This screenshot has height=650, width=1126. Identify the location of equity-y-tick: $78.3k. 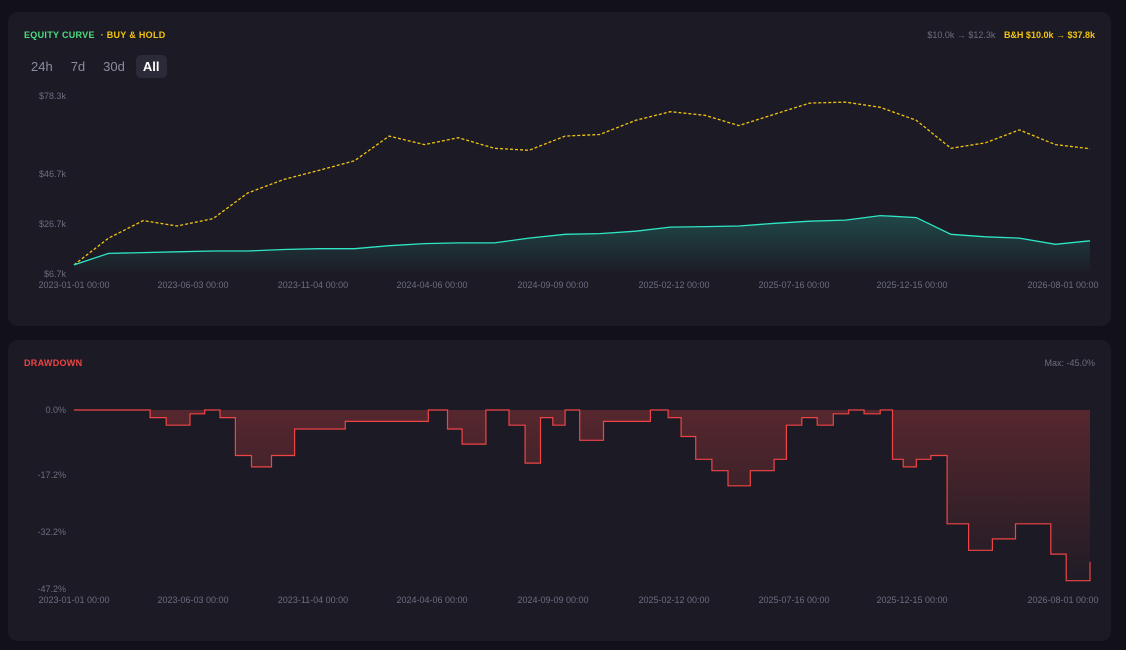
(53, 96).